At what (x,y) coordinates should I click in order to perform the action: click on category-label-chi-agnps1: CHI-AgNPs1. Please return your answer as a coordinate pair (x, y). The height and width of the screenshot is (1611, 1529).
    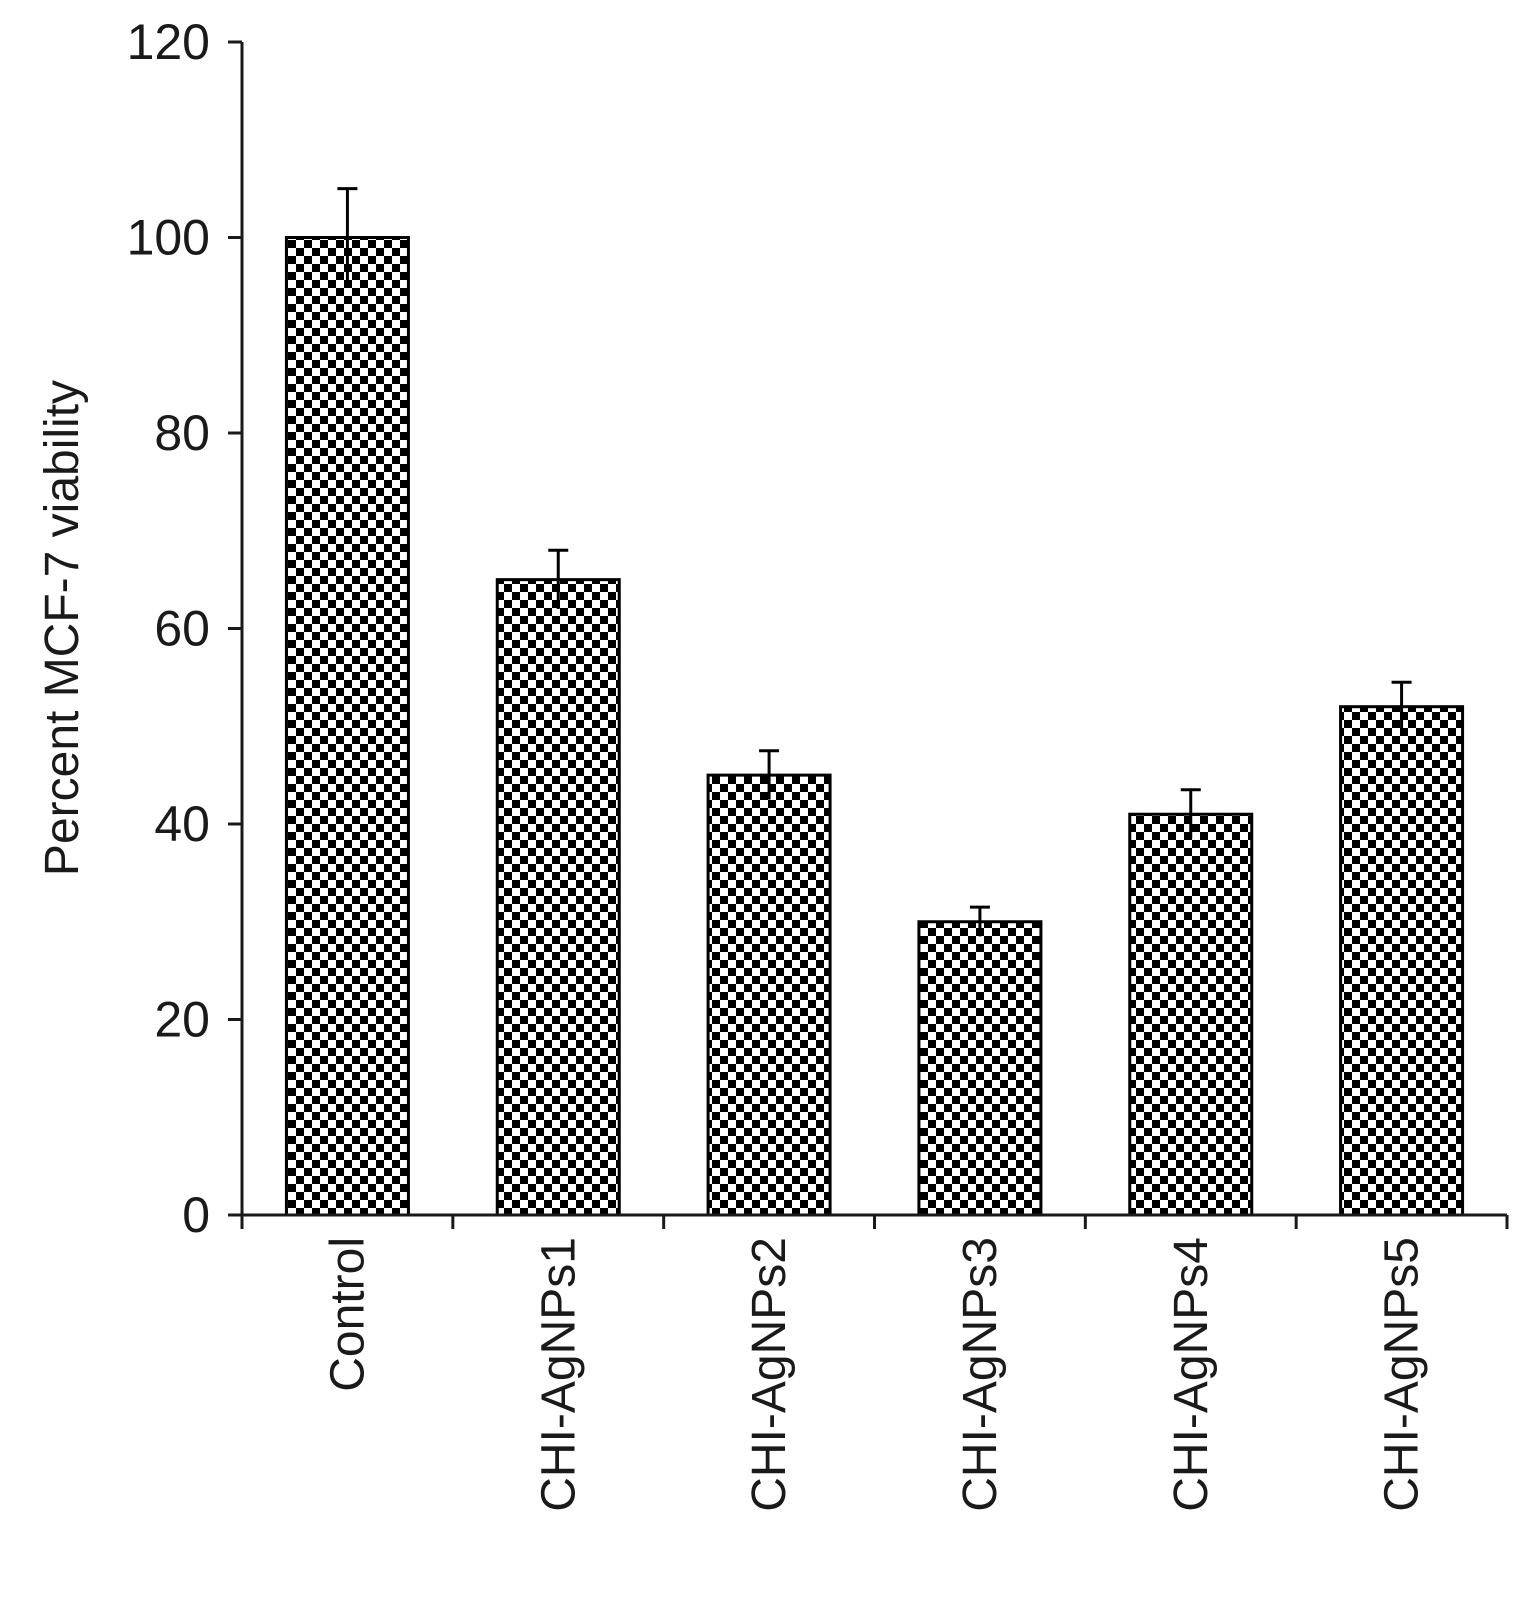
    Looking at the image, I should click on (558, 1374).